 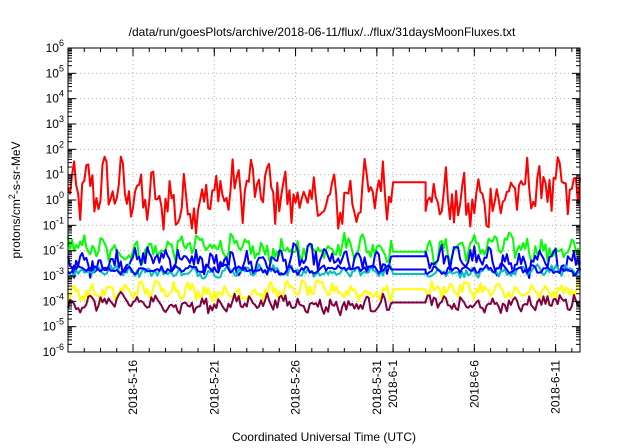 I want to click on y-tick-label: 10⁻¹, so click(x=53, y=223).